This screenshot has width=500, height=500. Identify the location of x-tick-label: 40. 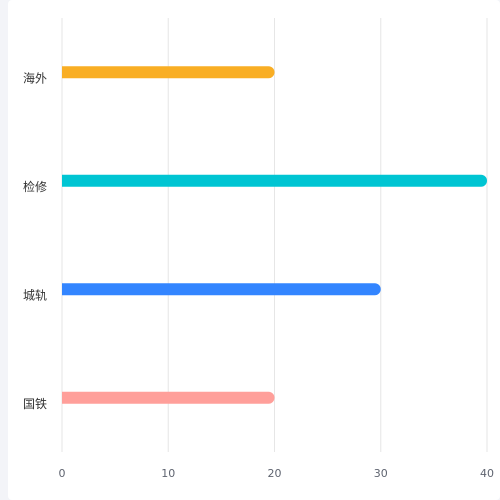
(487, 473).